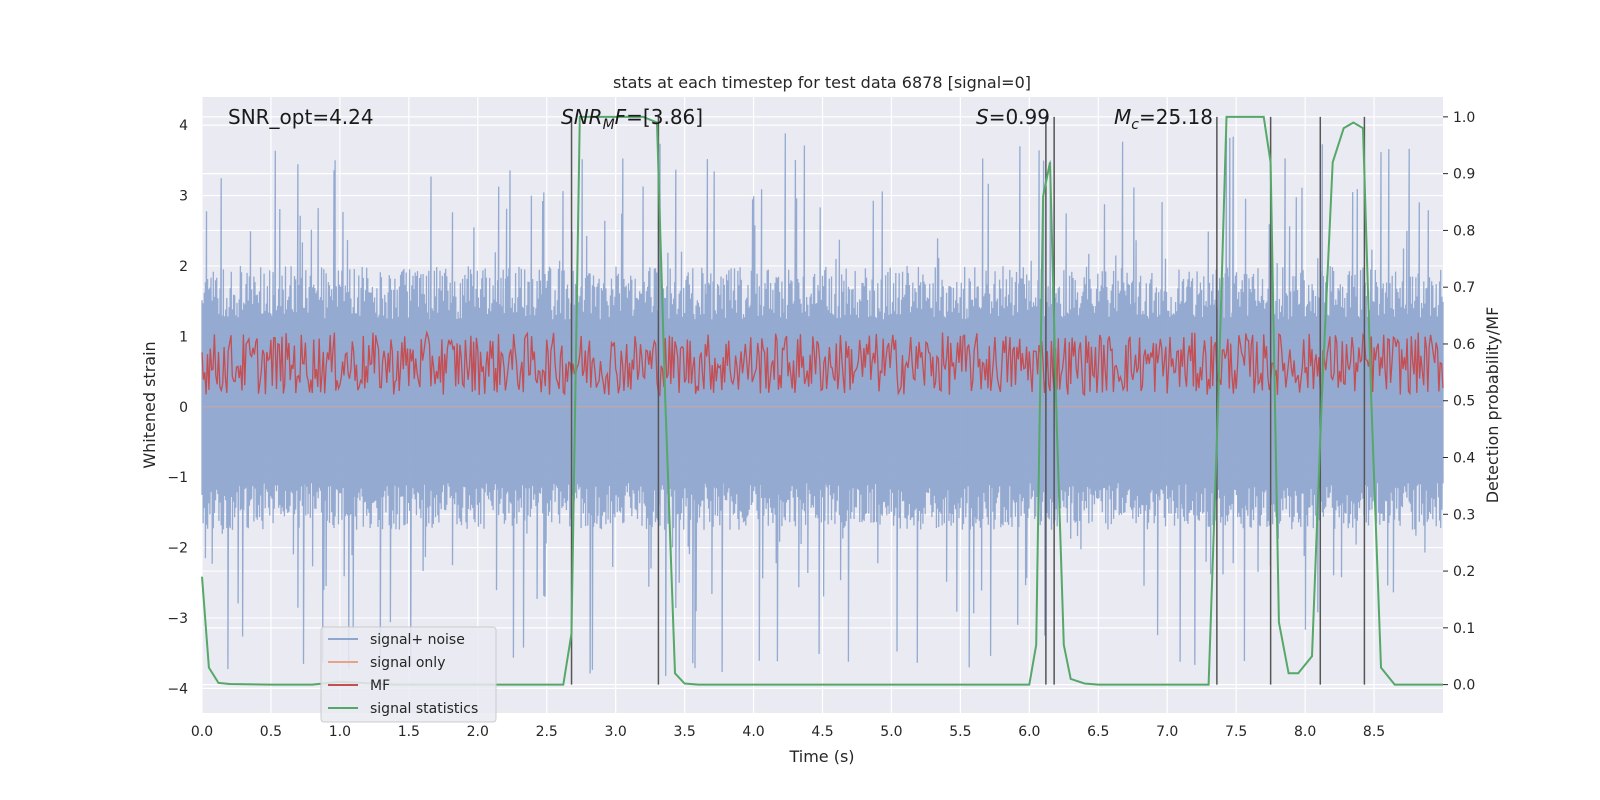  Describe the element at coordinates (1464, 231) in the screenshot. I see `y-right-tick-label: 0.8` at that location.